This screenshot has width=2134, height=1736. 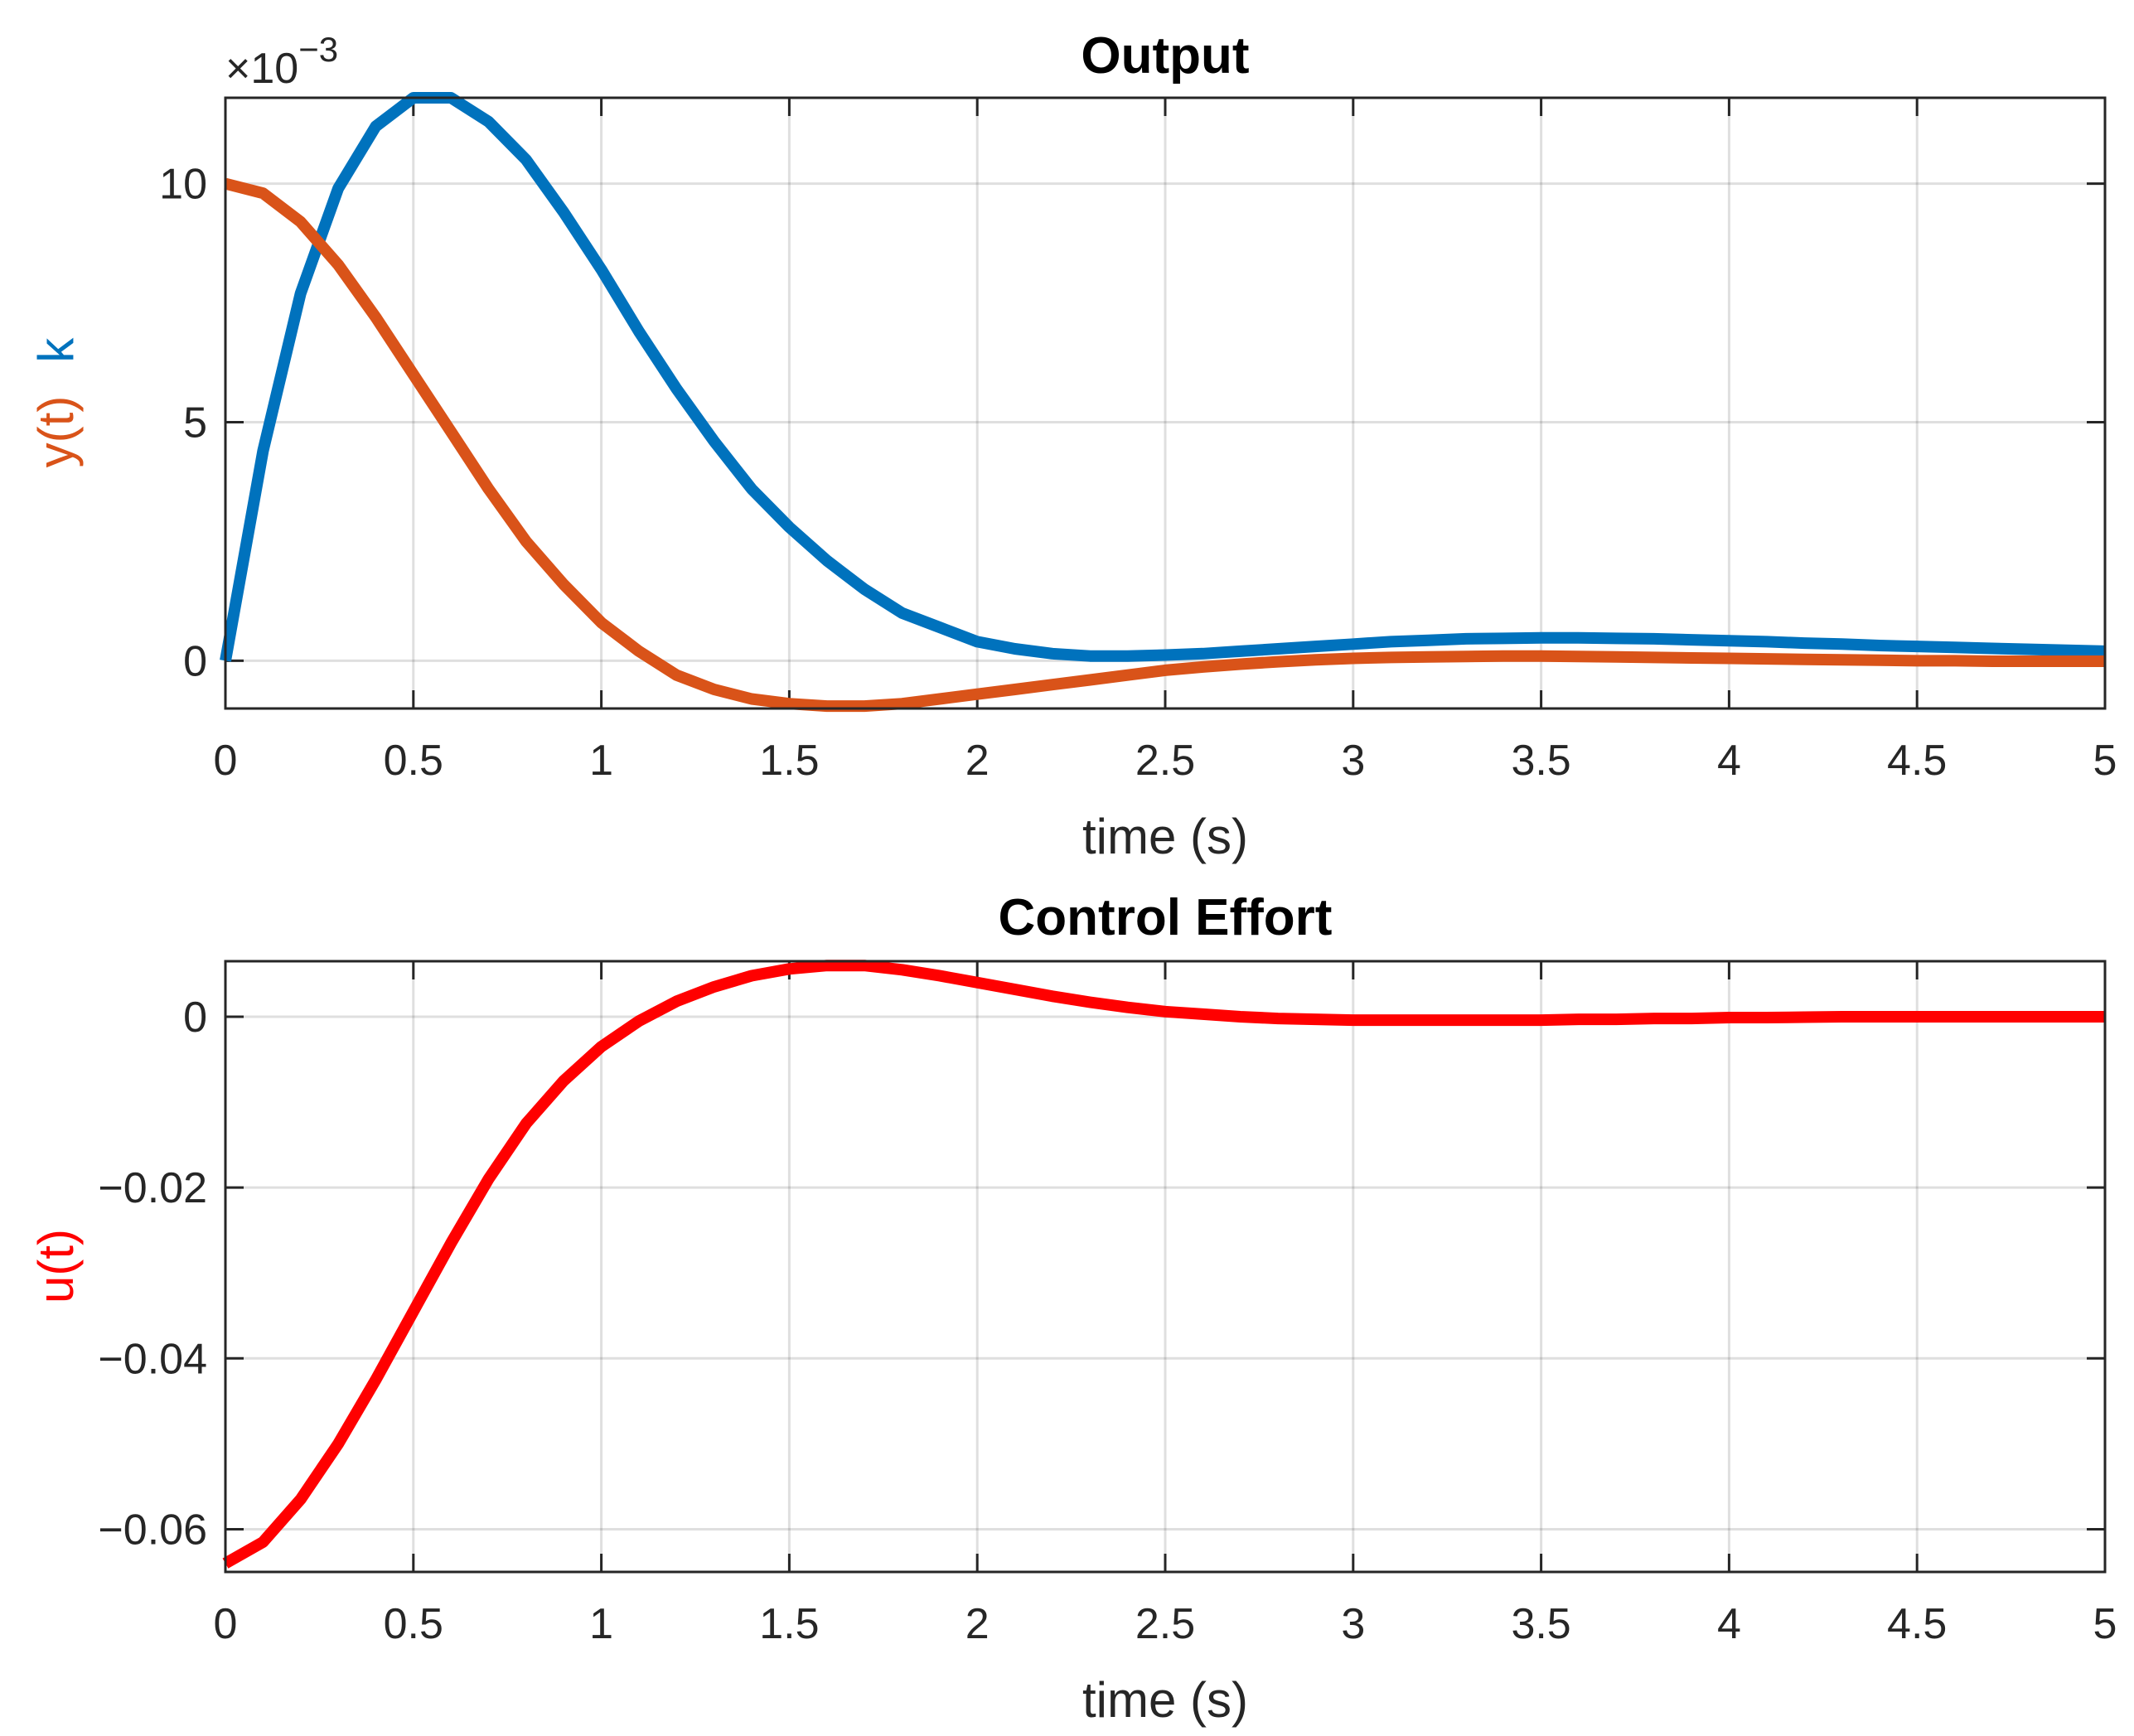 What do you see at coordinates (789, 1624) in the screenshot?
I see `control-effort-x-tick-label: 1.5` at bounding box center [789, 1624].